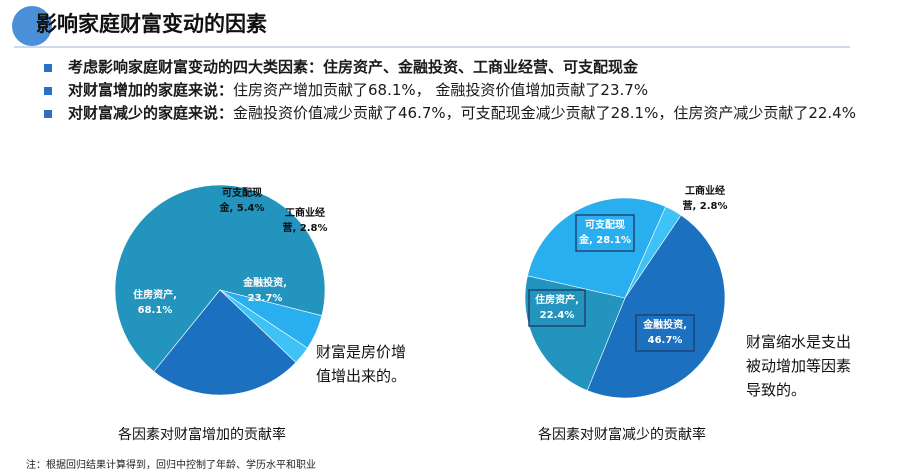  Describe the element at coordinates (32, 26) in the screenshot. I see `title-accent-circle` at that location.